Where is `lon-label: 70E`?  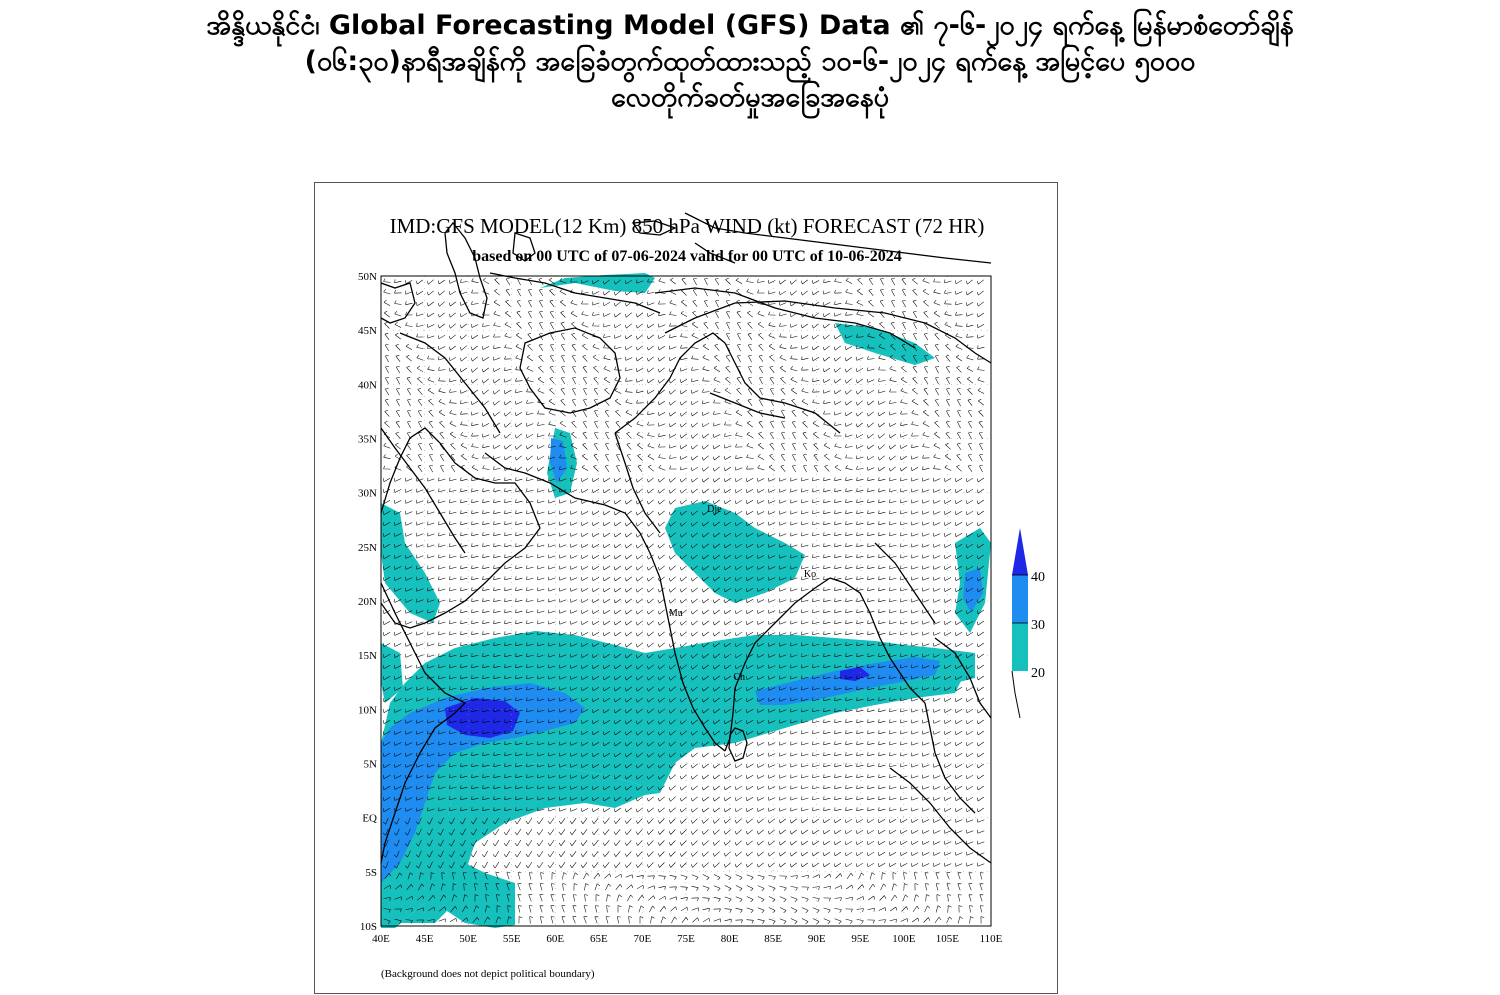
lon-label: 70E is located at coordinates (643, 939).